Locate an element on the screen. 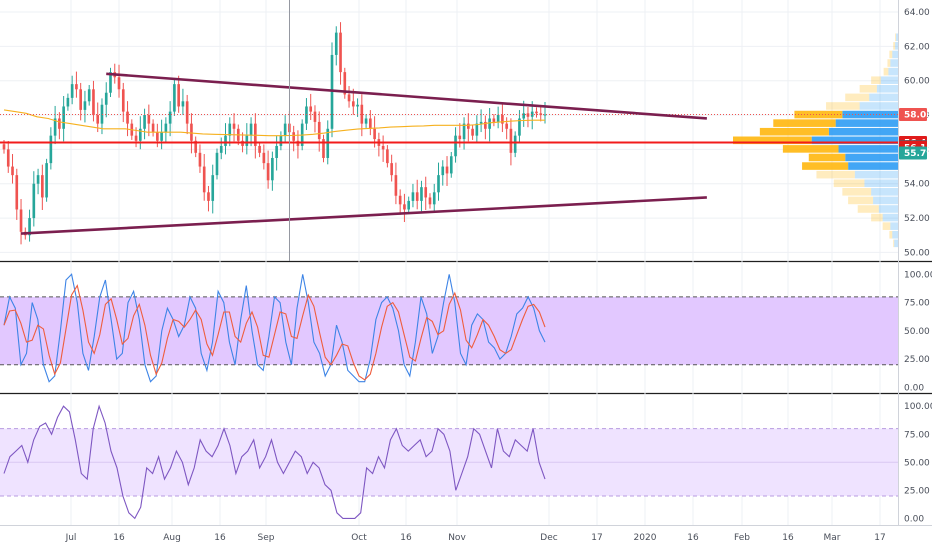  price-tick-label: 60.00 is located at coordinates (917, 82).